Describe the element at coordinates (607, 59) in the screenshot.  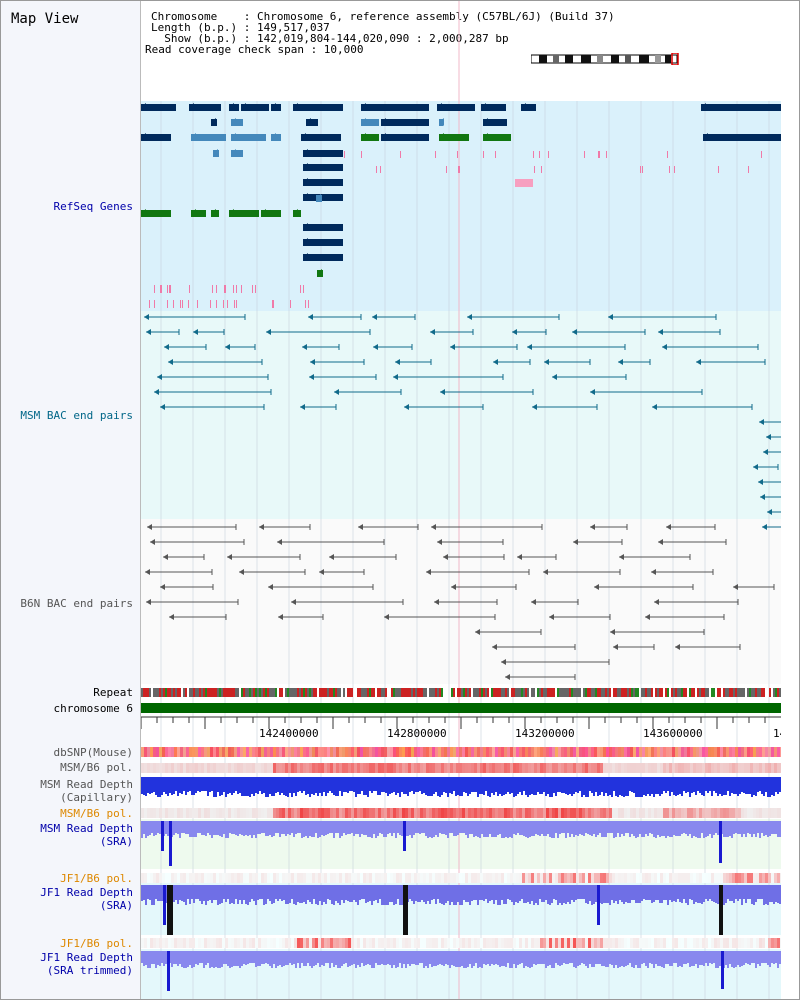
I see `chromosome-ideogram` at that location.